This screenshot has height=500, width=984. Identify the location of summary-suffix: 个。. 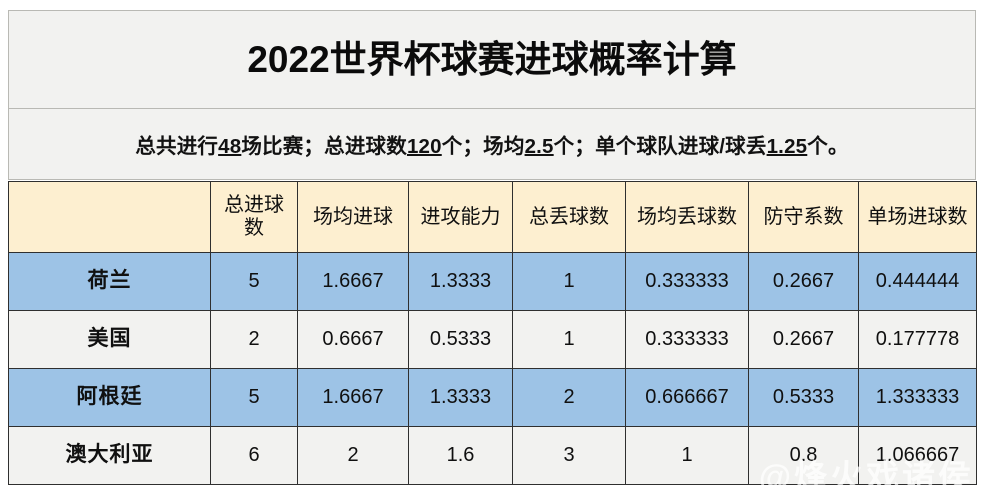
(828, 146).